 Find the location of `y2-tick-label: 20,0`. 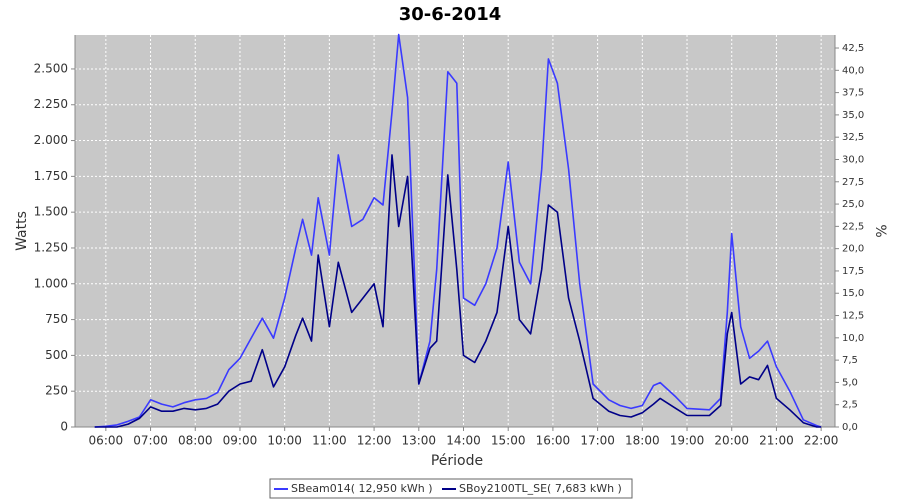

y2-tick-label: 20,0 is located at coordinates (853, 249).